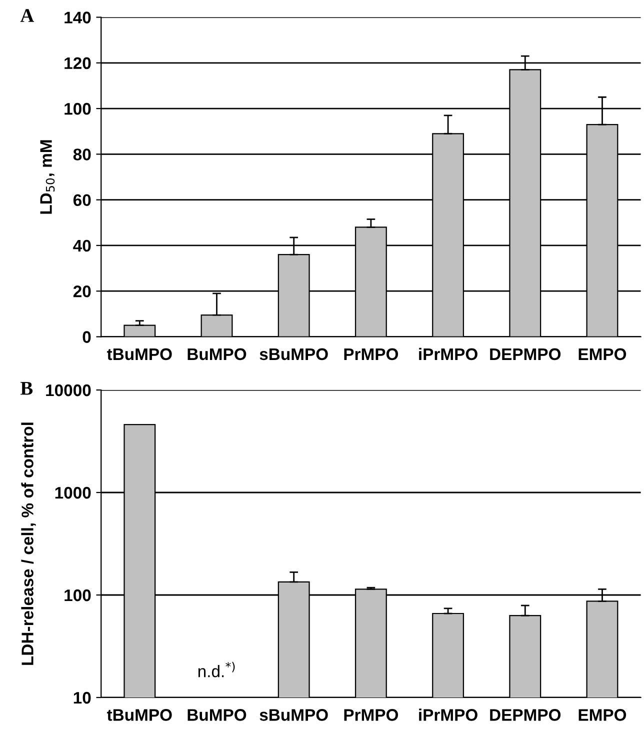  I want to click on chart-title: B, so click(26, 388).